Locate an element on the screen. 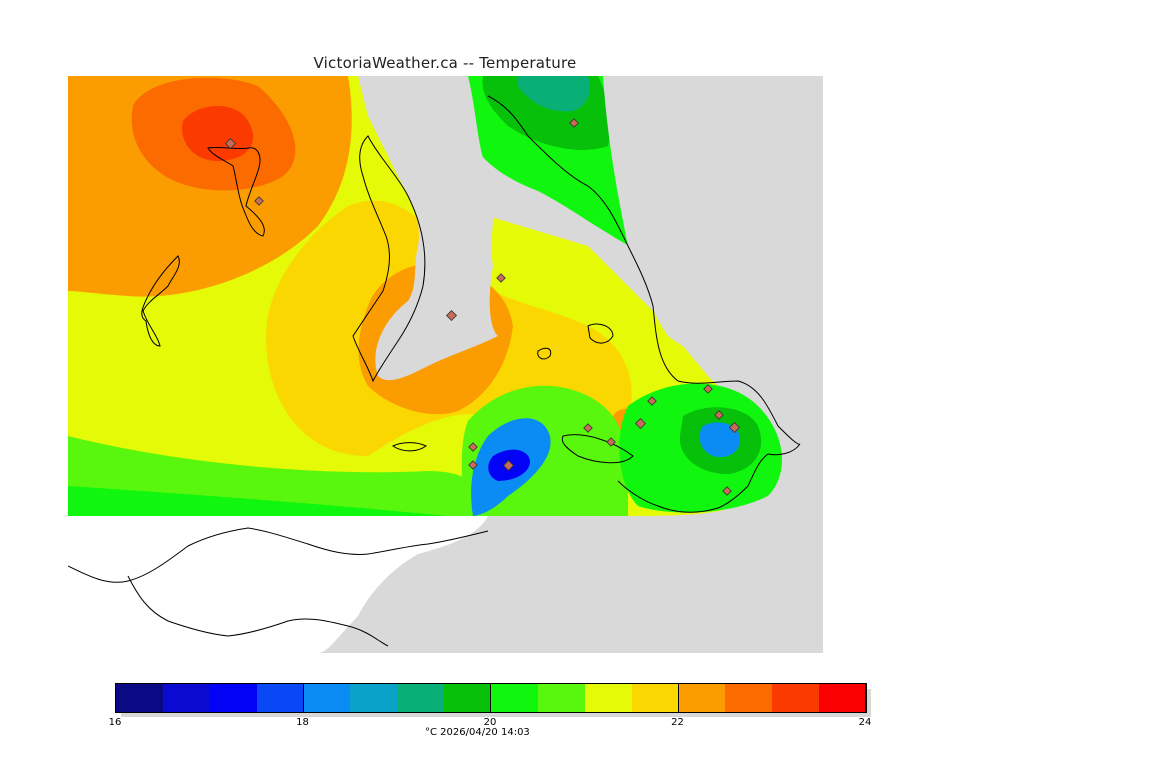 The width and height of the screenshot is (1152, 768). water-north-gap is located at coordinates (428, 228).